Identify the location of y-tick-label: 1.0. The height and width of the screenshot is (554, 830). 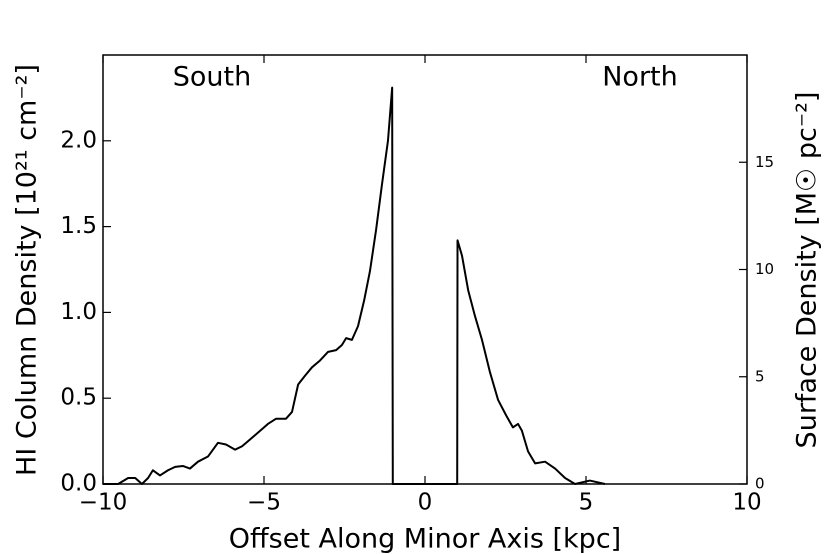
(78, 312).